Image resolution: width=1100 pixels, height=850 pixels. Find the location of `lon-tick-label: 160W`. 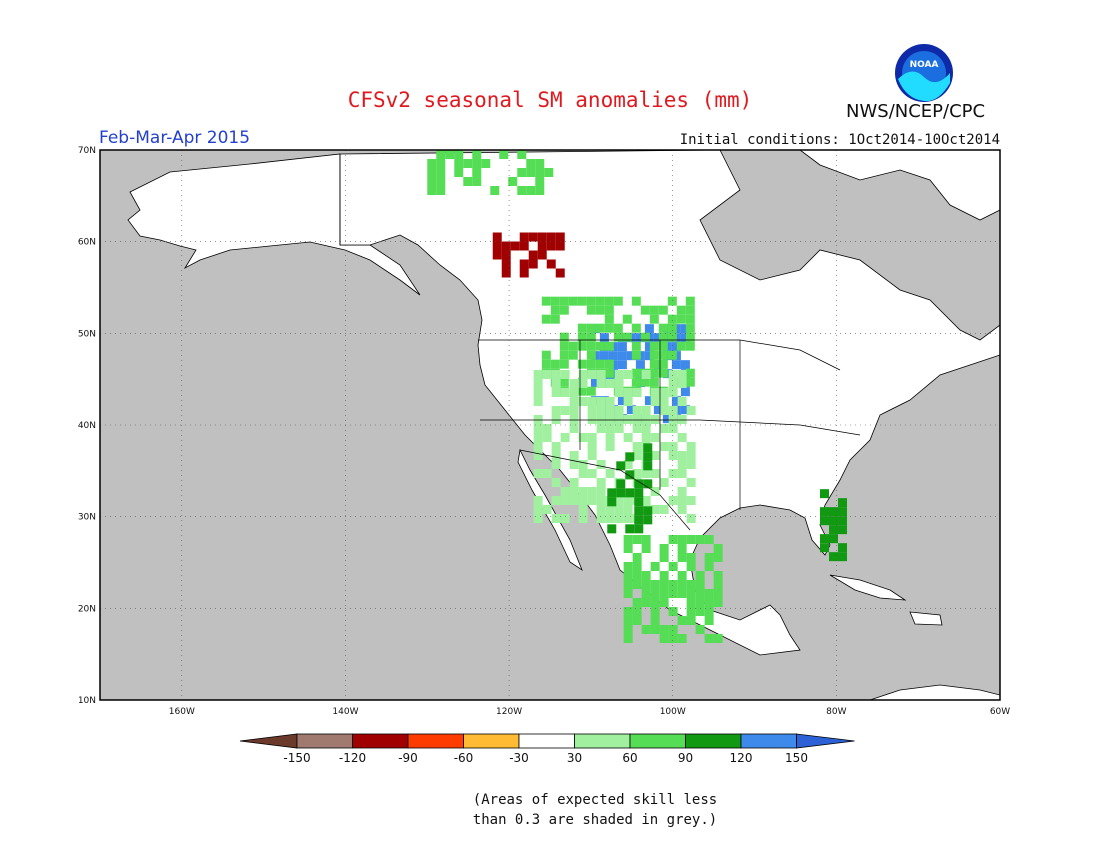

lon-tick-label: 160W is located at coordinates (182, 711).